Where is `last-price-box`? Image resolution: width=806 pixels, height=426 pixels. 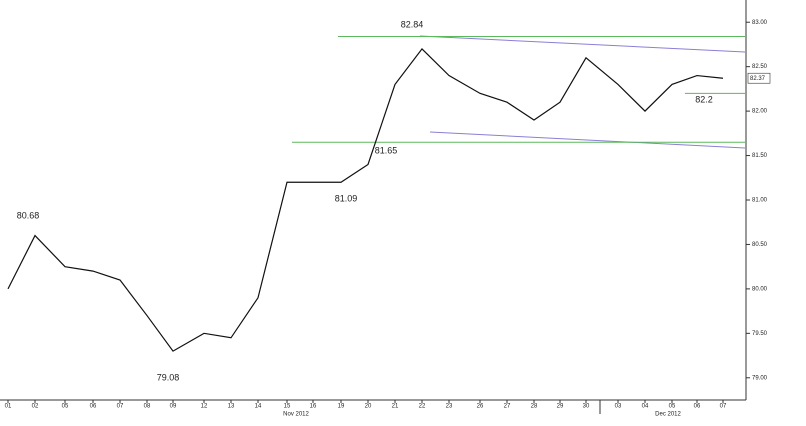 last-price-box is located at coordinates (759, 78).